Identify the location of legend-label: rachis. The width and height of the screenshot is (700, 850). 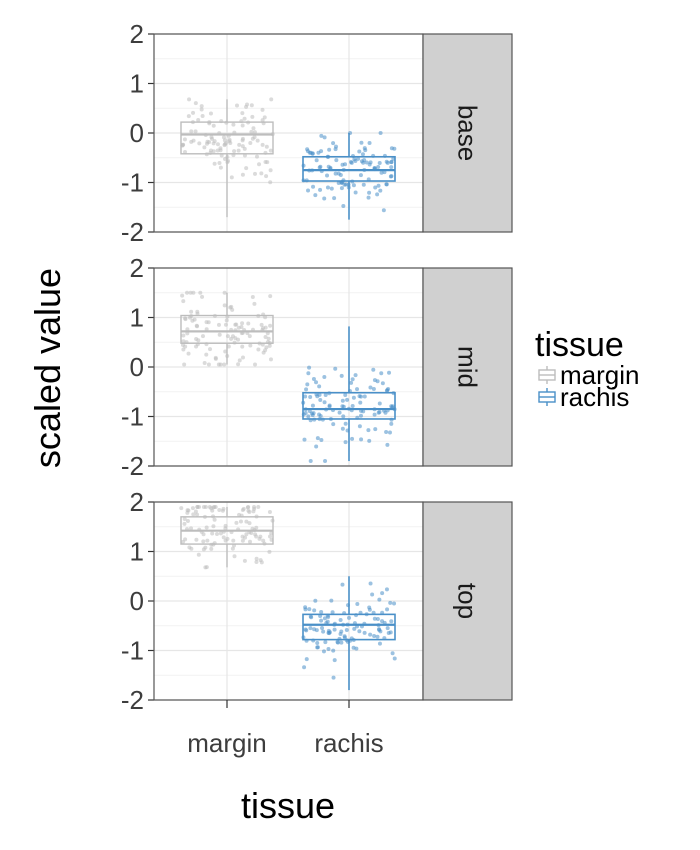
(594, 397).